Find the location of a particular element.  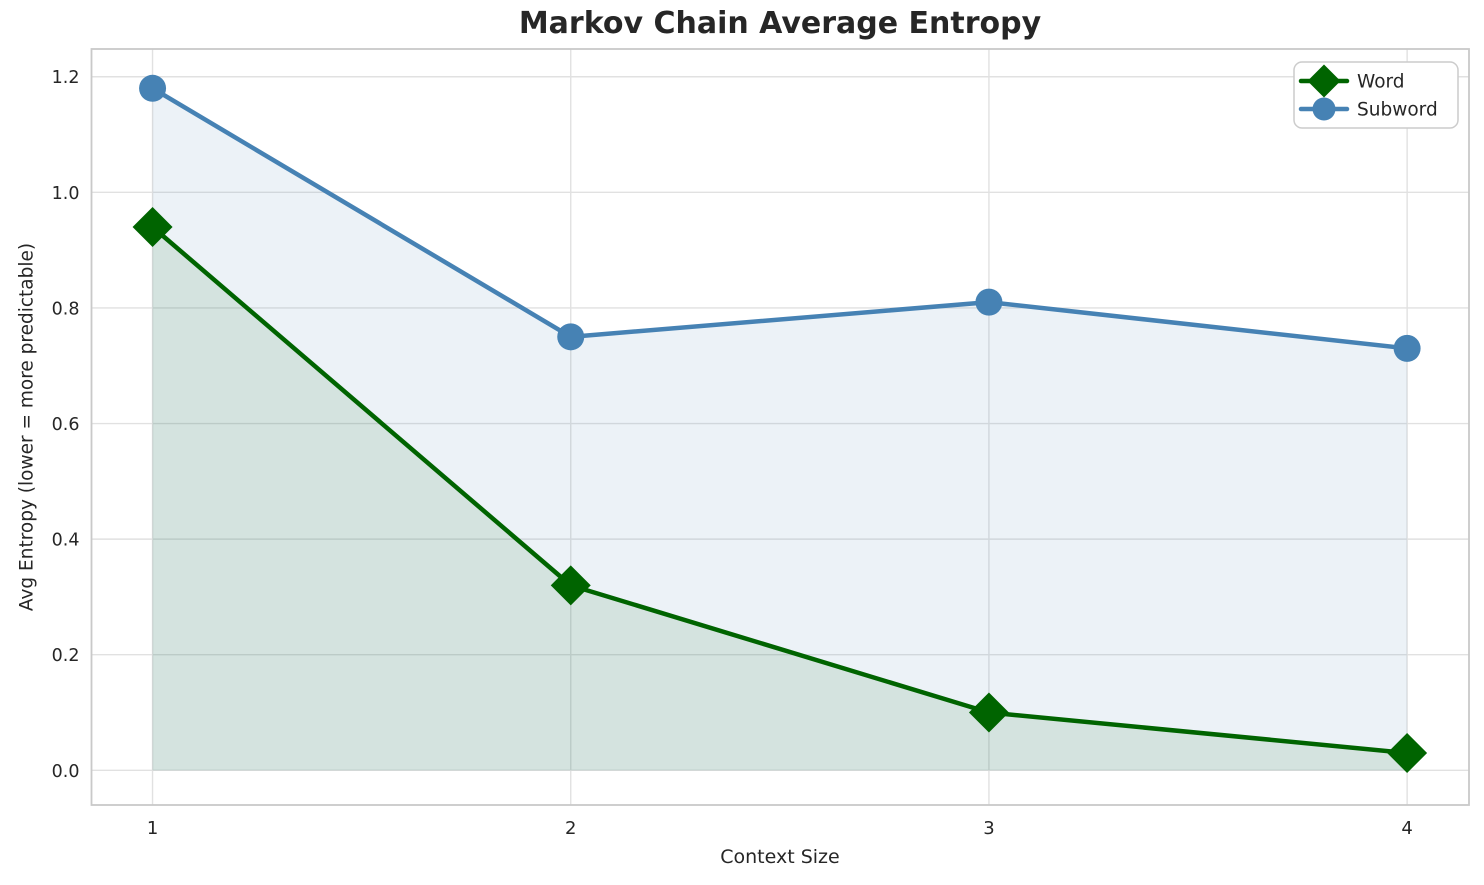

legend-diamond-marker-icon is located at coordinates (1324, 81).